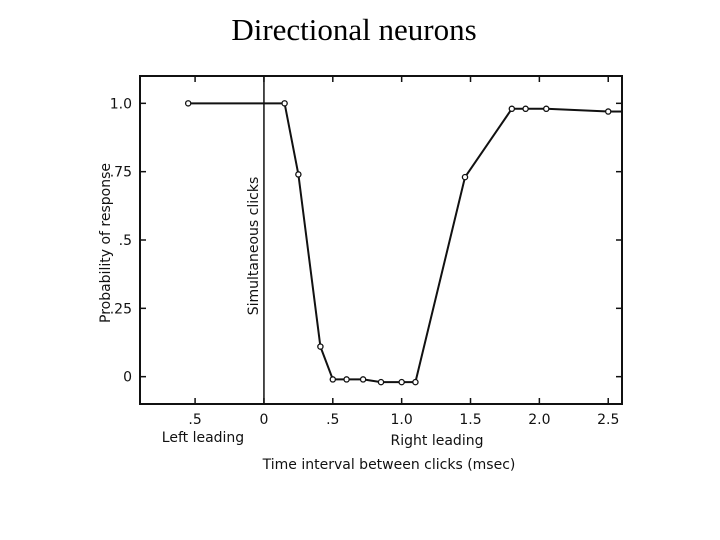  I want to click on x-tick-label: 2.0, so click(539, 420).